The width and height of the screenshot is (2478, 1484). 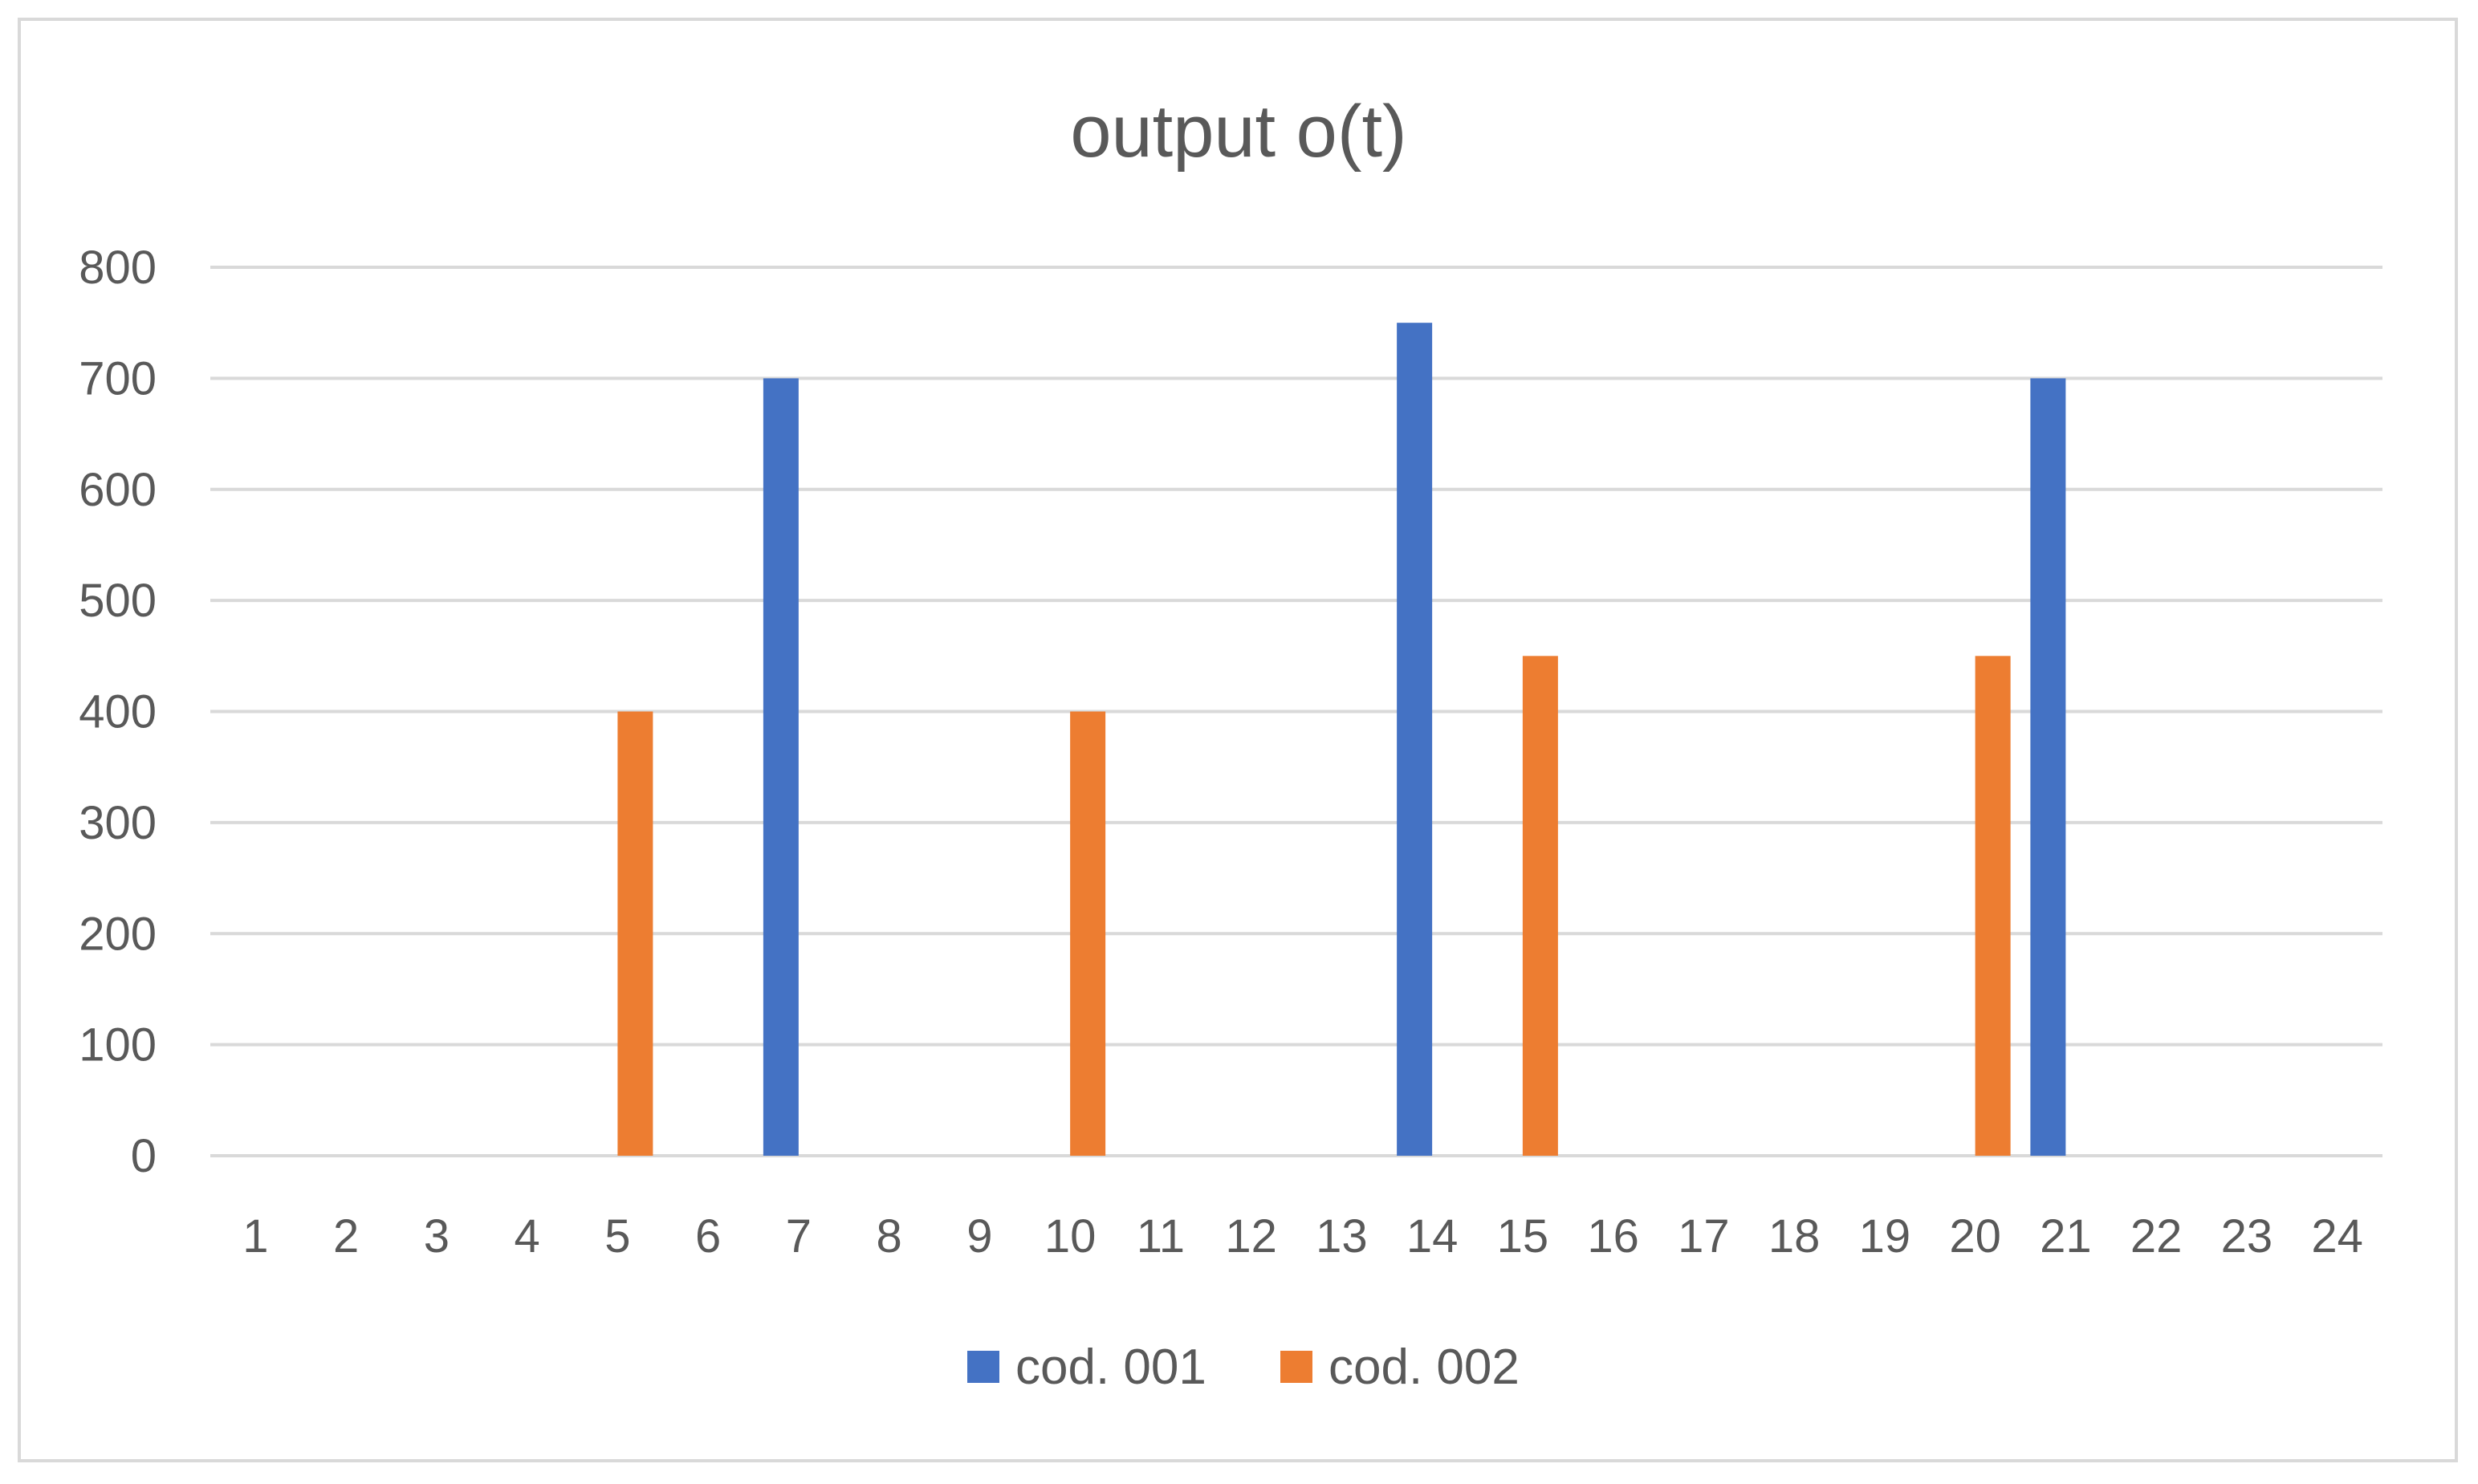 What do you see at coordinates (118, 934) in the screenshot?
I see `y-tick-label: 200` at bounding box center [118, 934].